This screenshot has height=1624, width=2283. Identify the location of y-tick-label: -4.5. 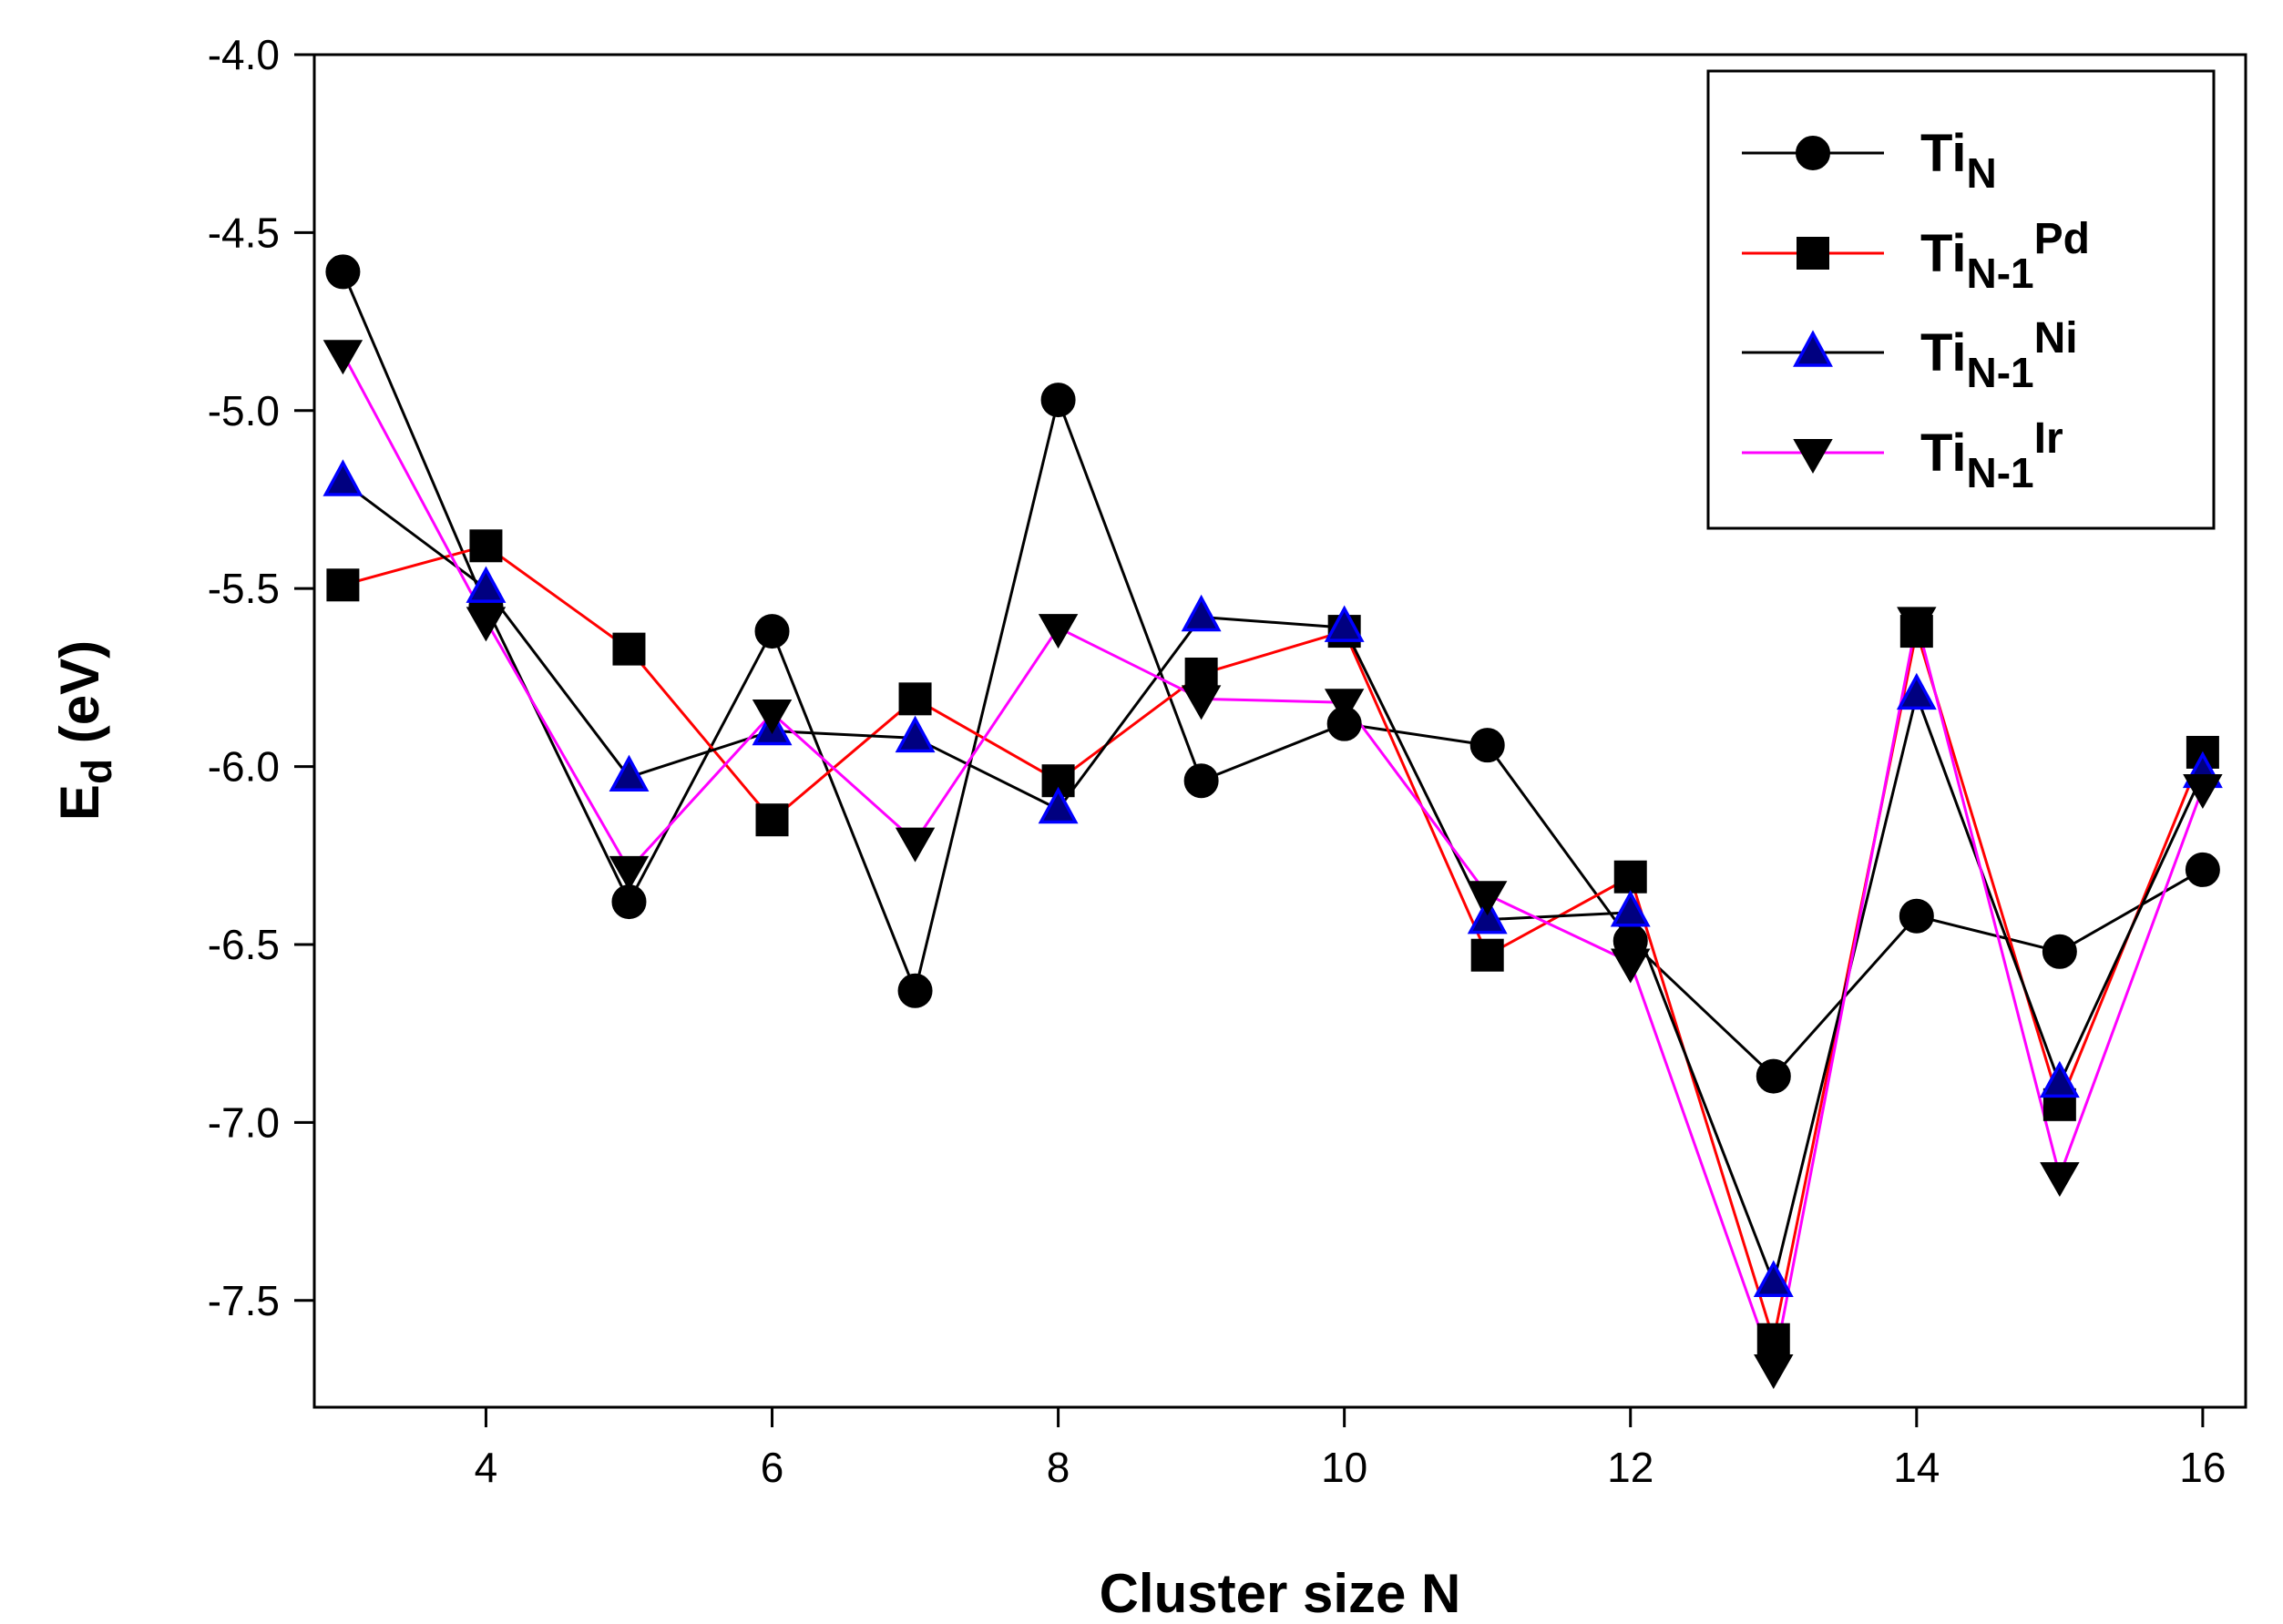
(244, 232).